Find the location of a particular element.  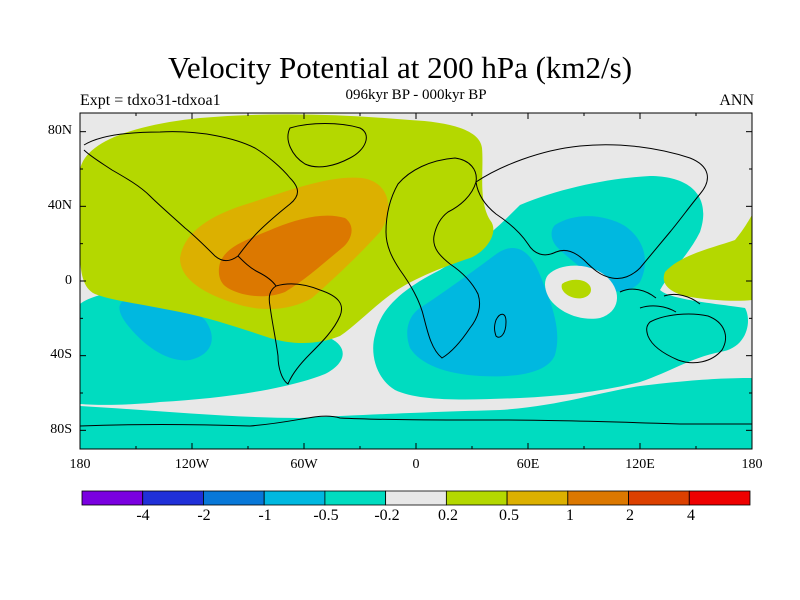

lon-label-0: 0 is located at coordinates (416, 464).